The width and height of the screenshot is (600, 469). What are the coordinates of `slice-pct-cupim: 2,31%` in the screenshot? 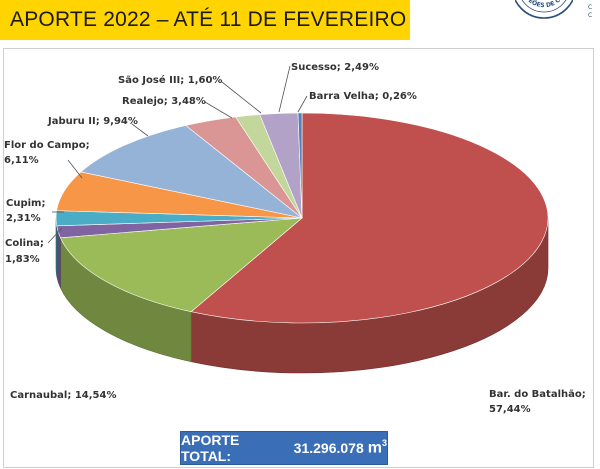 It's located at (23, 218).